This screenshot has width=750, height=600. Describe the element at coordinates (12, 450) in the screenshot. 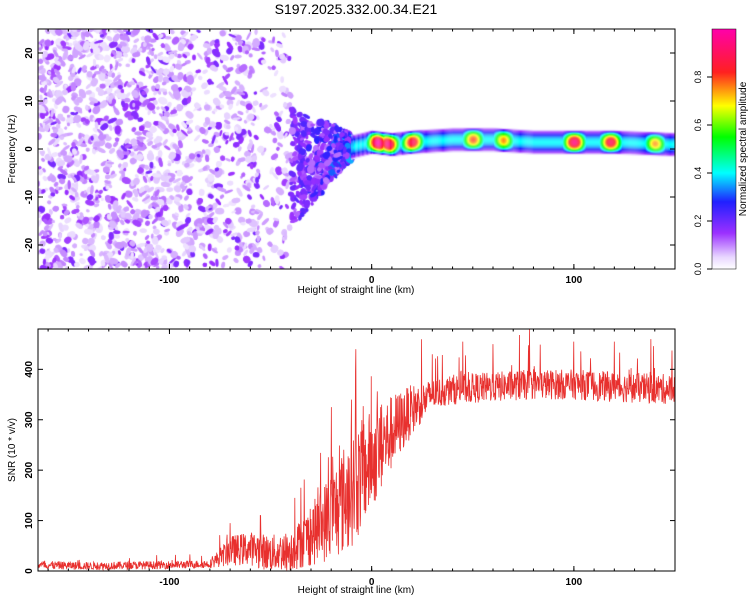

I see `snr-ylabel: SNR (10 * v/v)` at that location.